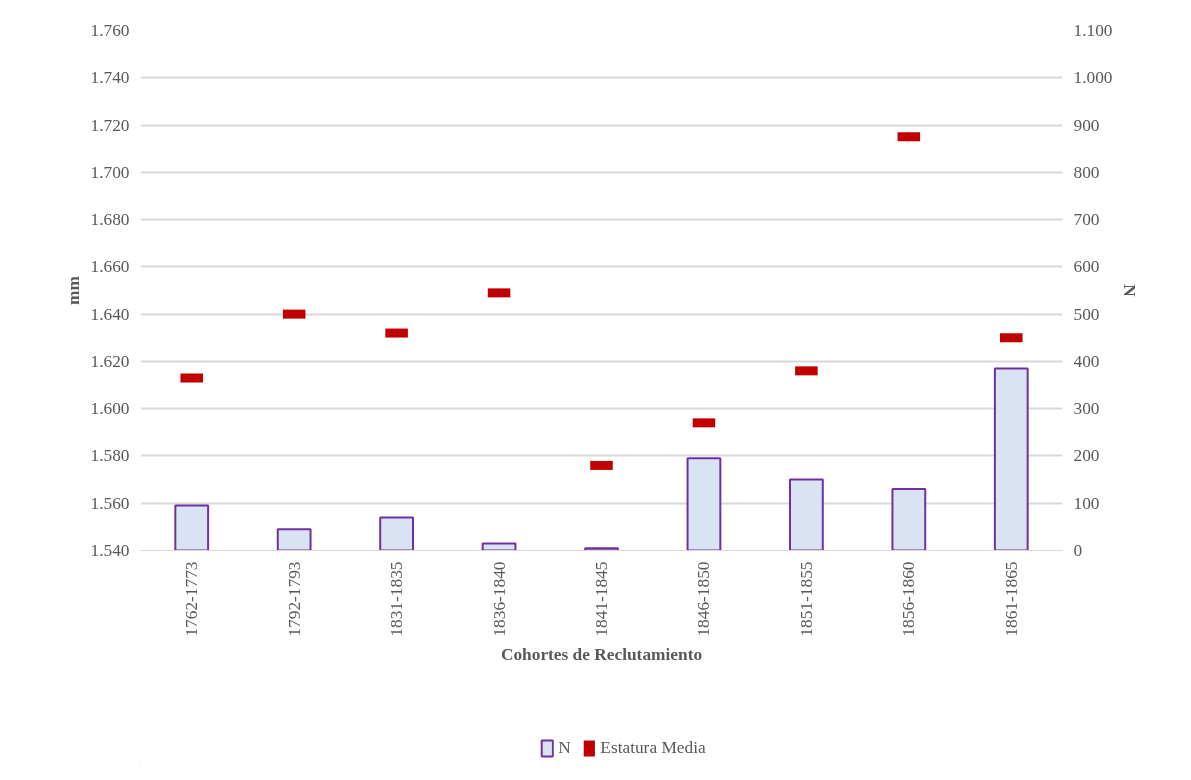 The width and height of the screenshot is (1191, 780). What do you see at coordinates (110, 125) in the screenshot?
I see `y-tick-label: 1.720` at bounding box center [110, 125].